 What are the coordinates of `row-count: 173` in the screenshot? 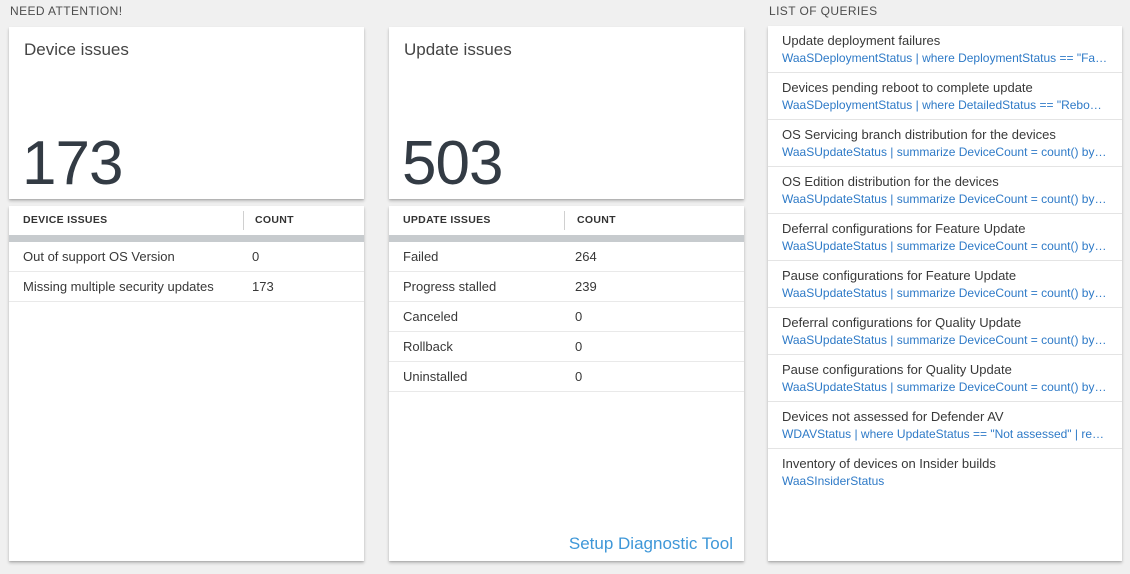 It's located at (263, 286).